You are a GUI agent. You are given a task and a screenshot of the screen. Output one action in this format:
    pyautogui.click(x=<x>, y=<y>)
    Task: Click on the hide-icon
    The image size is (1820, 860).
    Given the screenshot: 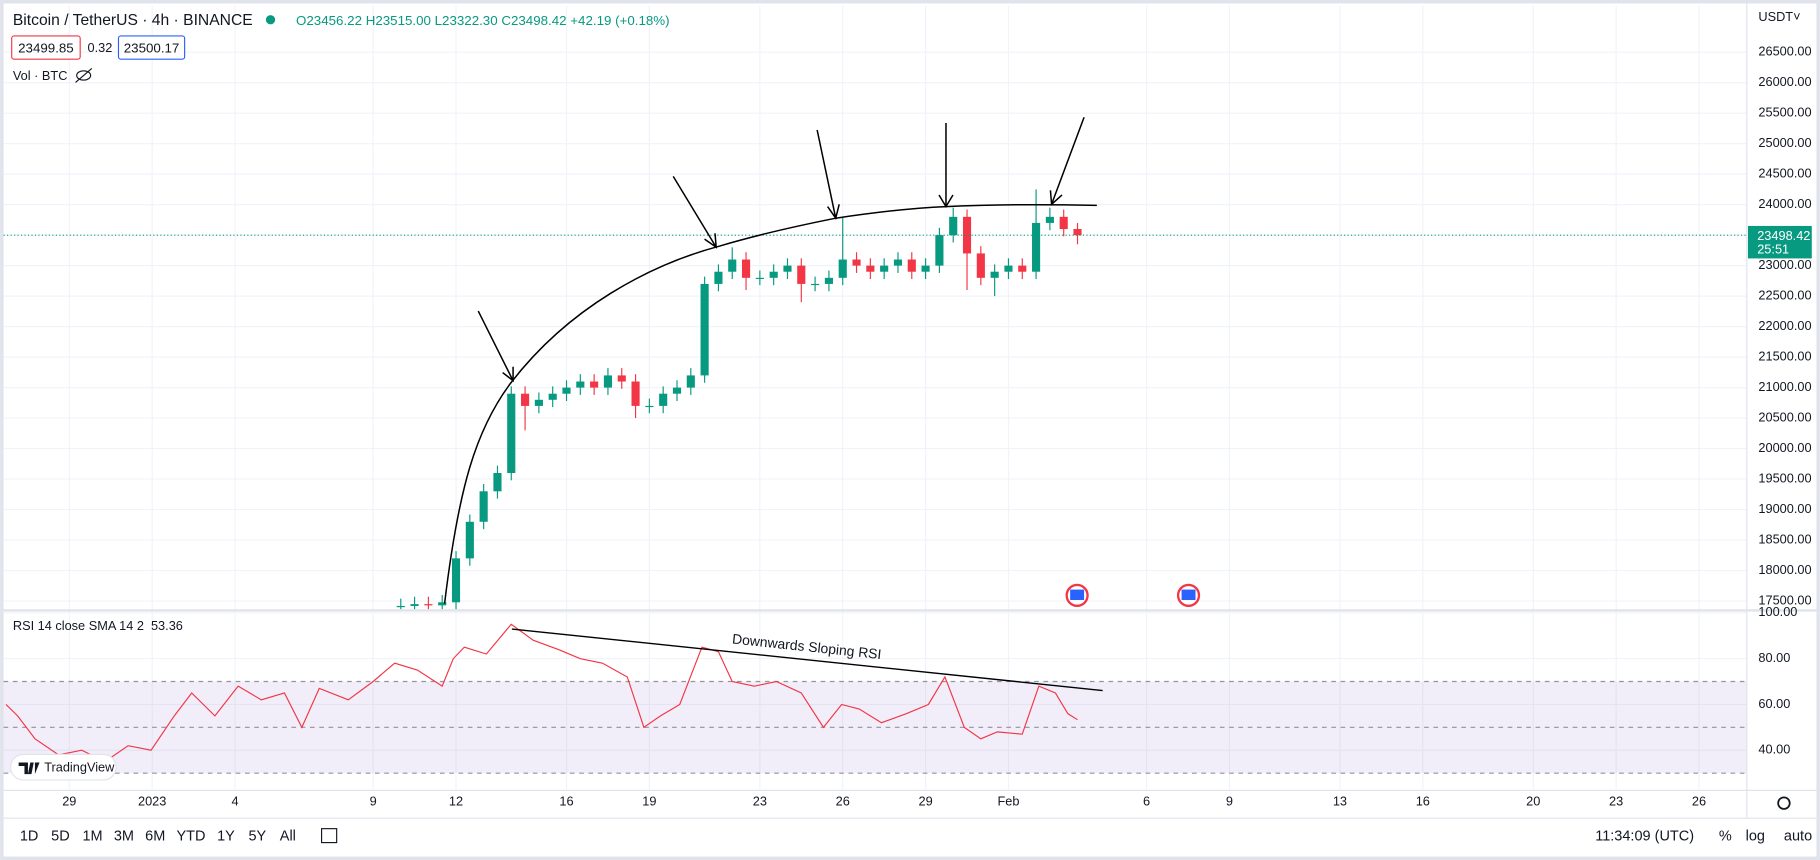 What is the action you would take?
    pyautogui.click(x=84, y=75)
    